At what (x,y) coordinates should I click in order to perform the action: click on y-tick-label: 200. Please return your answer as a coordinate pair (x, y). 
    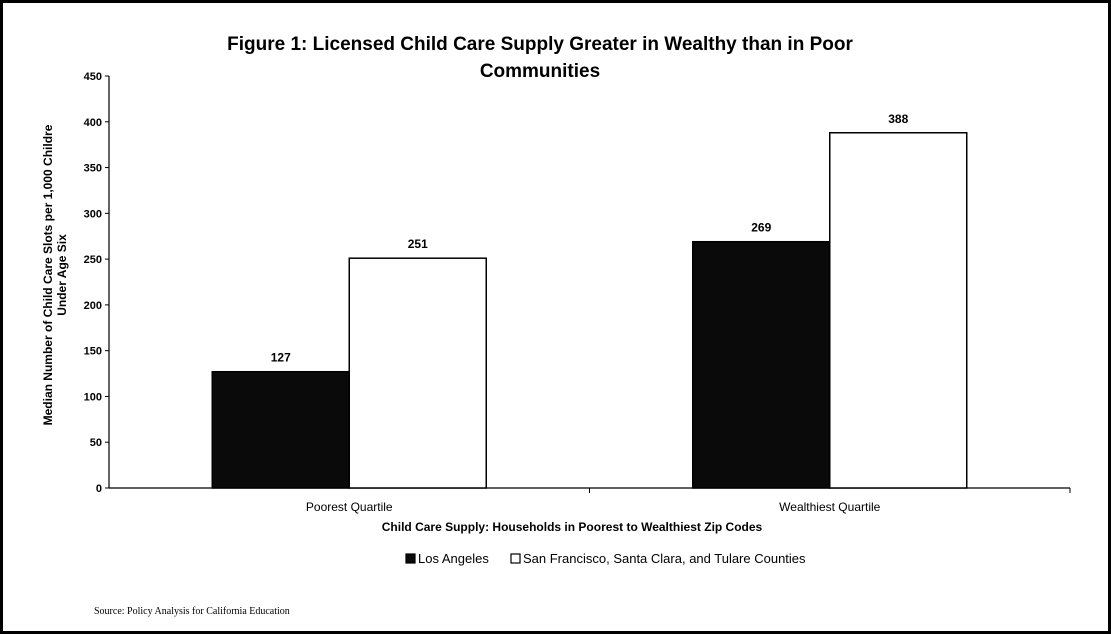
    Looking at the image, I should click on (93, 306).